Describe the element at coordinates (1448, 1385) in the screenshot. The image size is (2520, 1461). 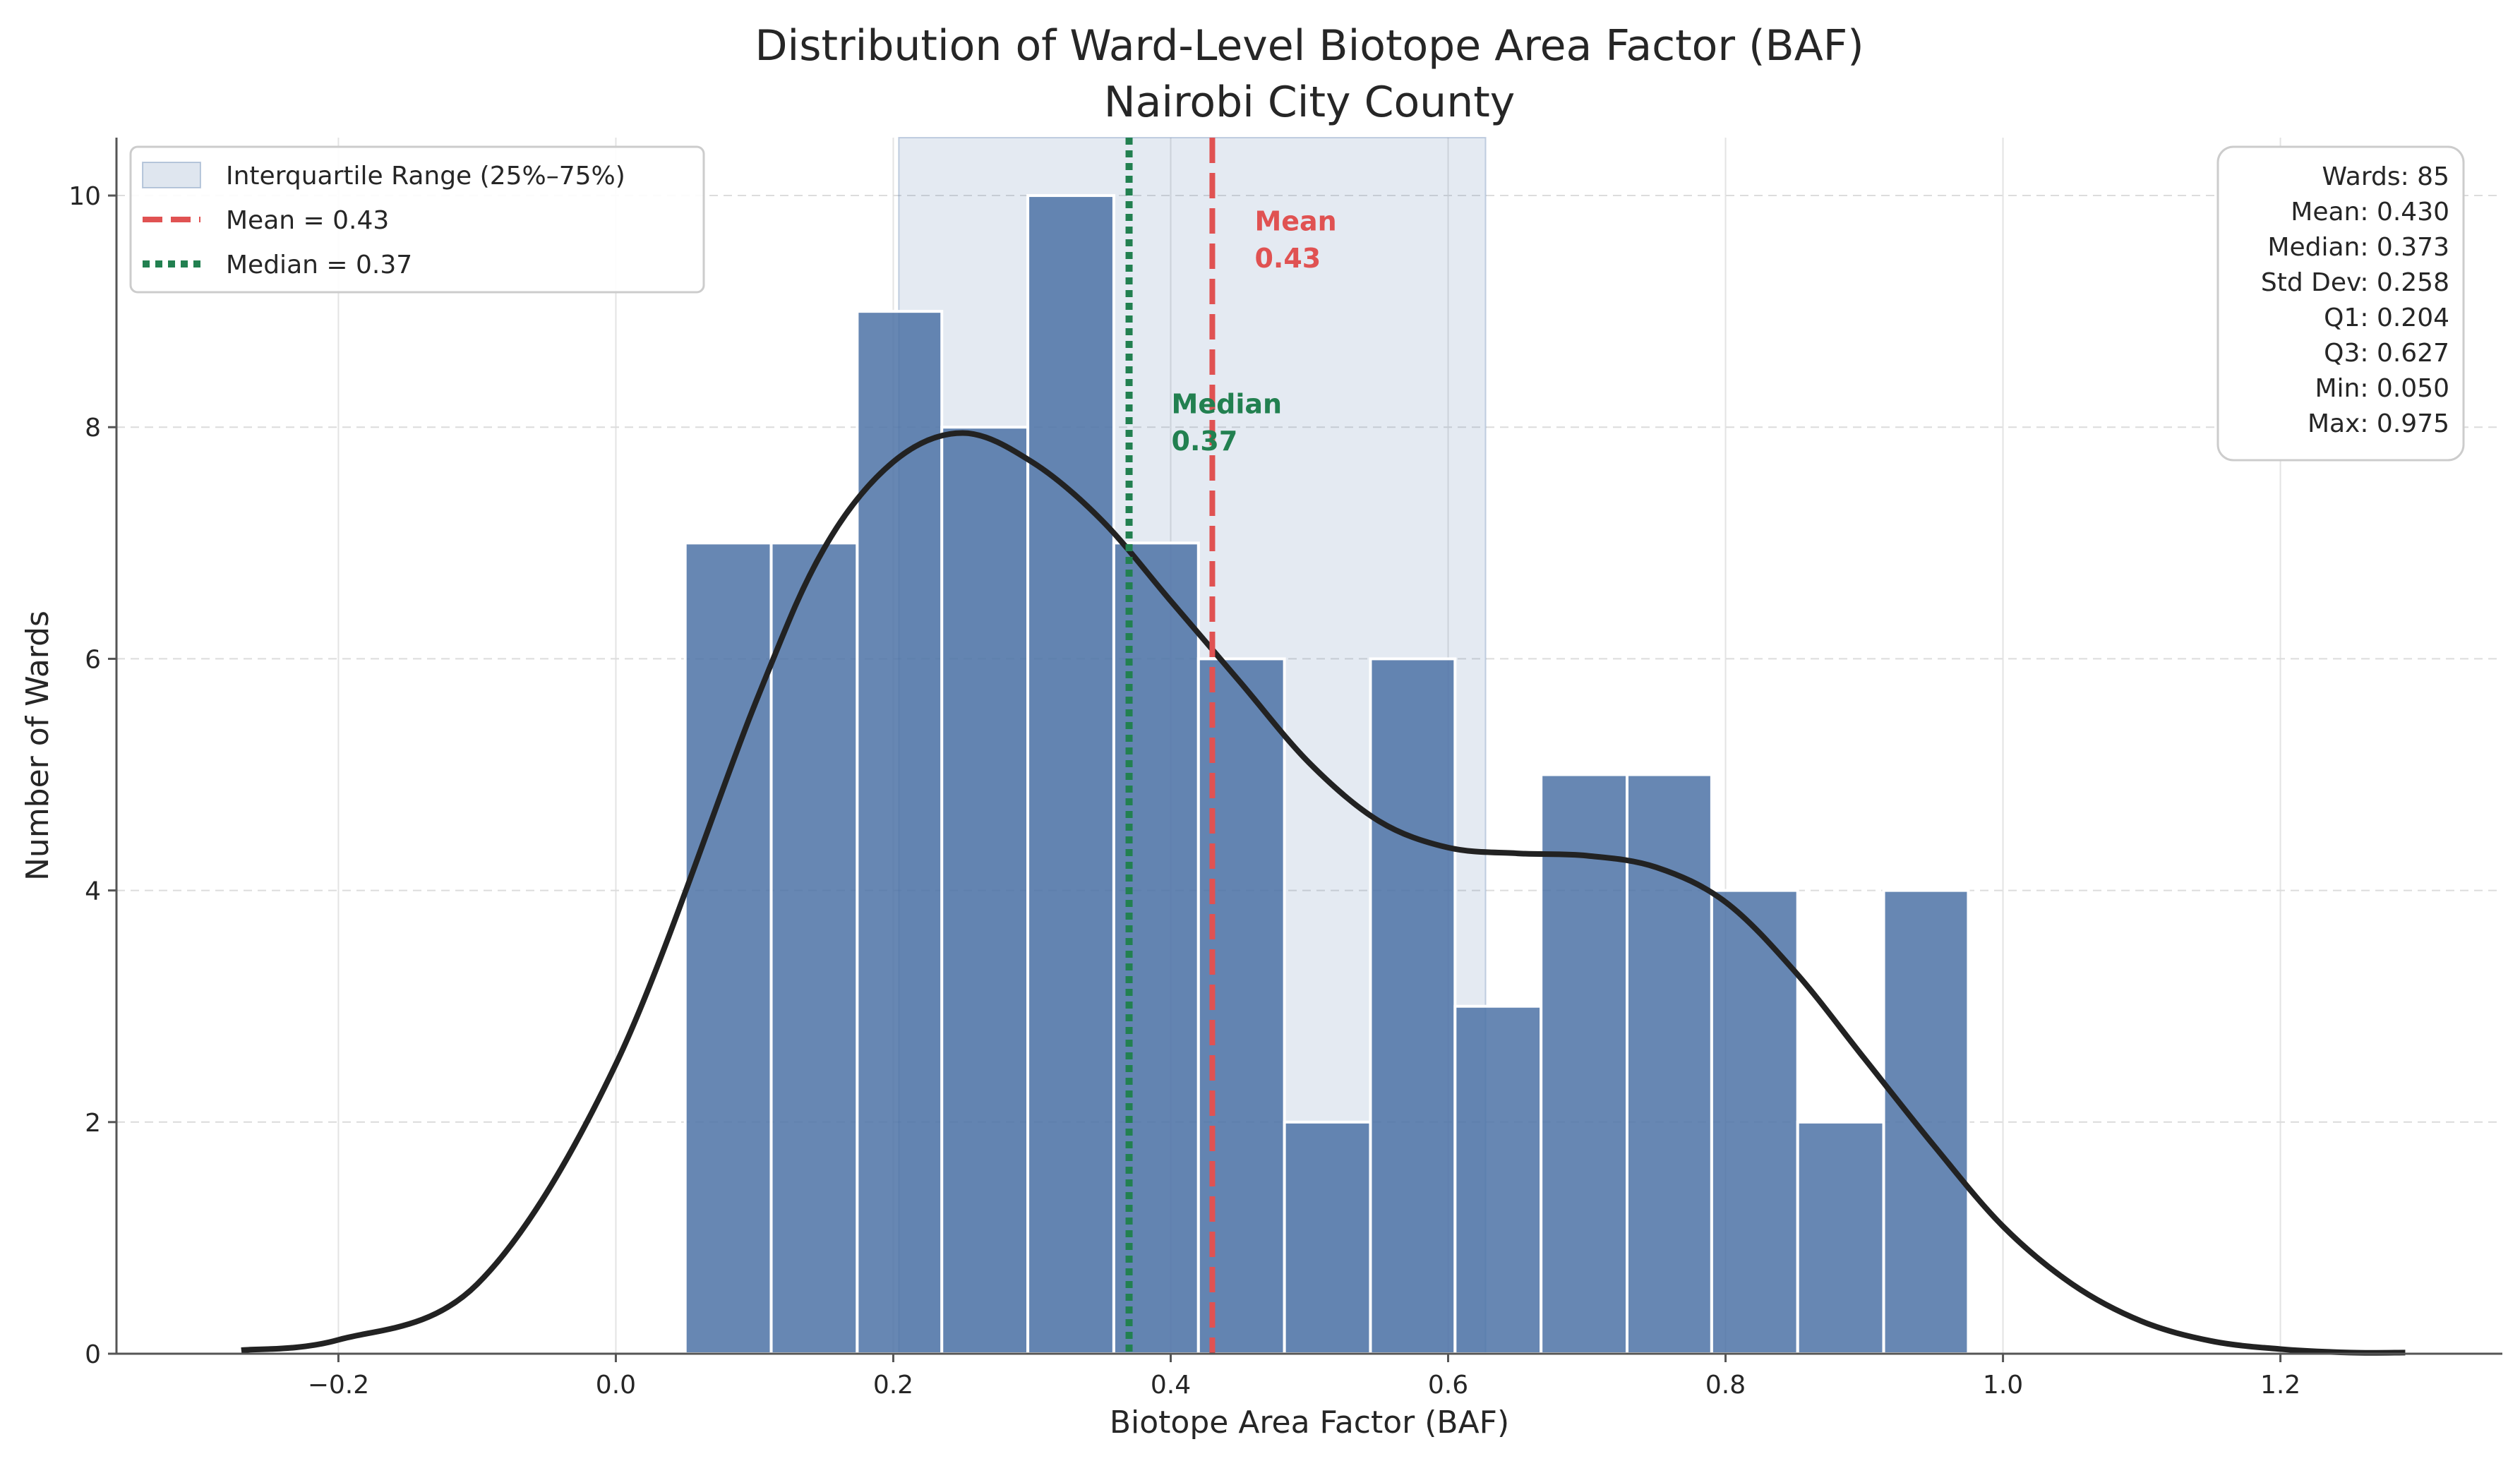
I see `x-tick-label: 0.6` at that location.